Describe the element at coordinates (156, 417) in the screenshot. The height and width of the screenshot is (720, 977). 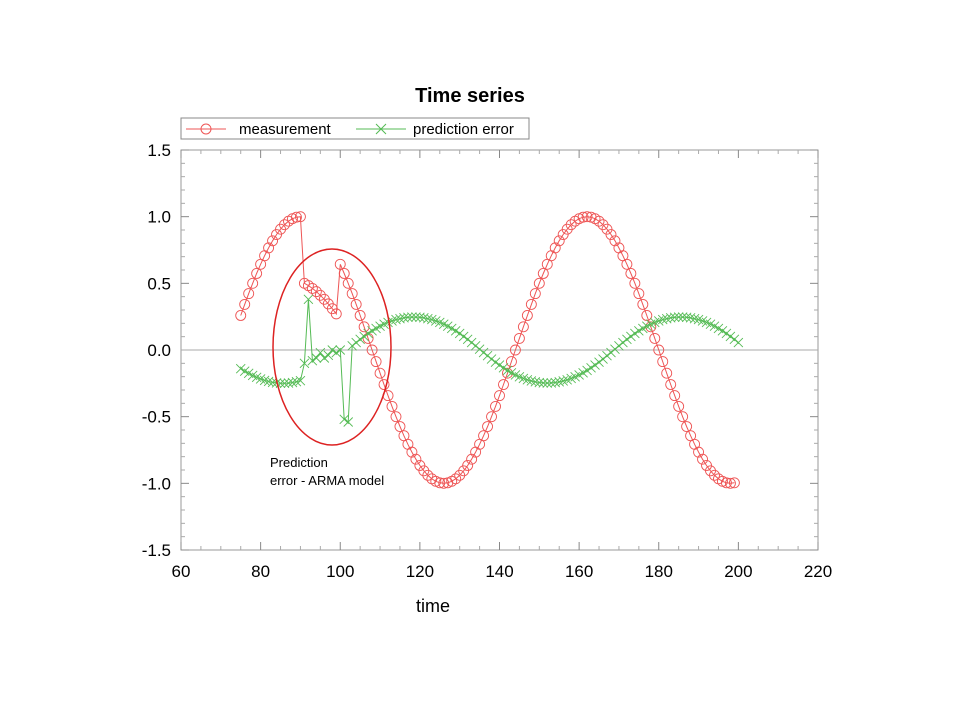
I see `y-tick-label: -0.5` at that location.